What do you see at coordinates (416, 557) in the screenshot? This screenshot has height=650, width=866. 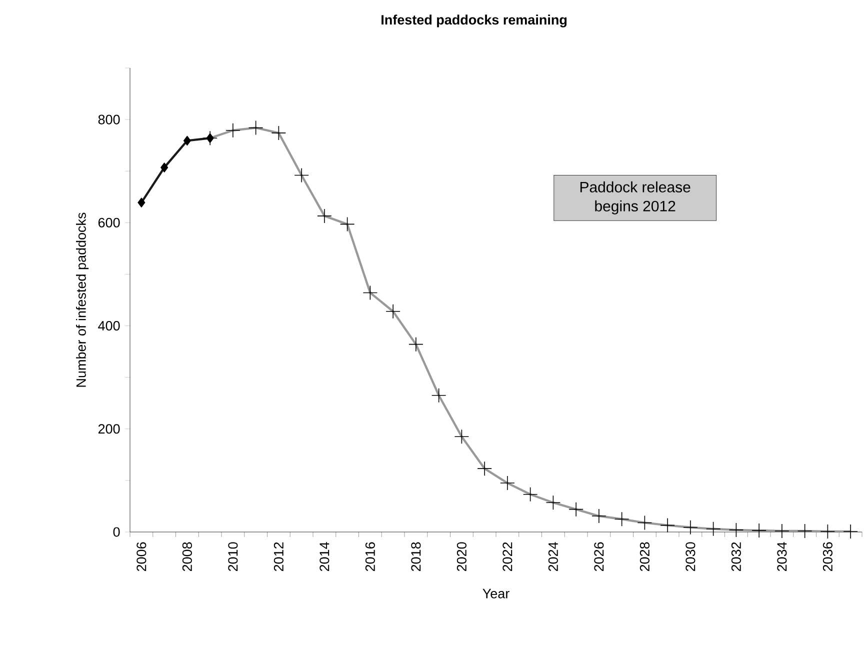 I see `x-tick-label: 2018` at bounding box center [416, 557].